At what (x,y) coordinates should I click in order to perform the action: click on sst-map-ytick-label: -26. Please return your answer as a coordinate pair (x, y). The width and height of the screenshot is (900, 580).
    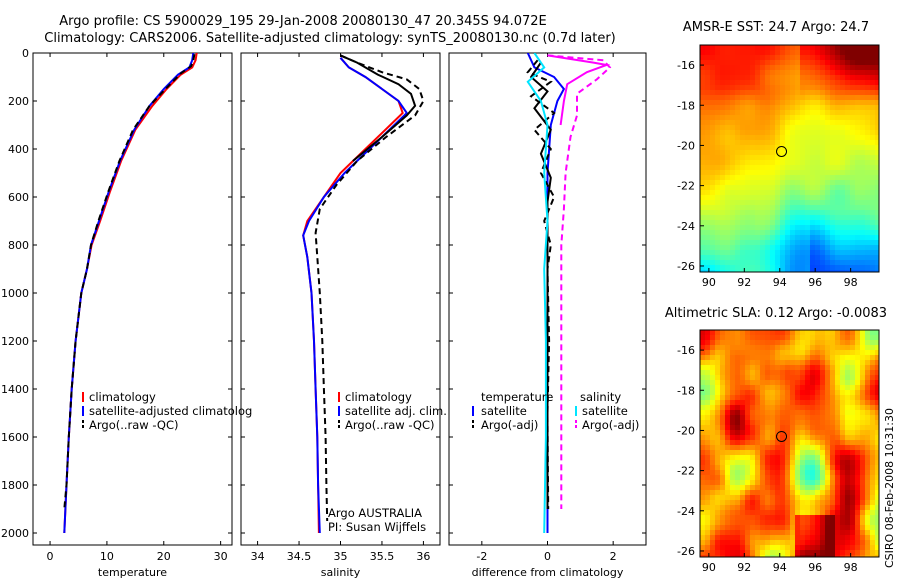
    Looking at the image, I should click on (686, 266).